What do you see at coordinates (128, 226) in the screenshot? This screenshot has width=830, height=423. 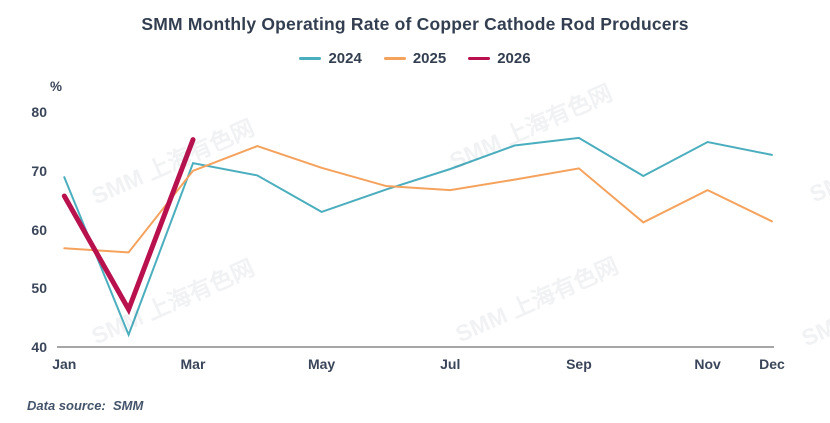 I see `series-line-2026` at bounding box center [128, 226].